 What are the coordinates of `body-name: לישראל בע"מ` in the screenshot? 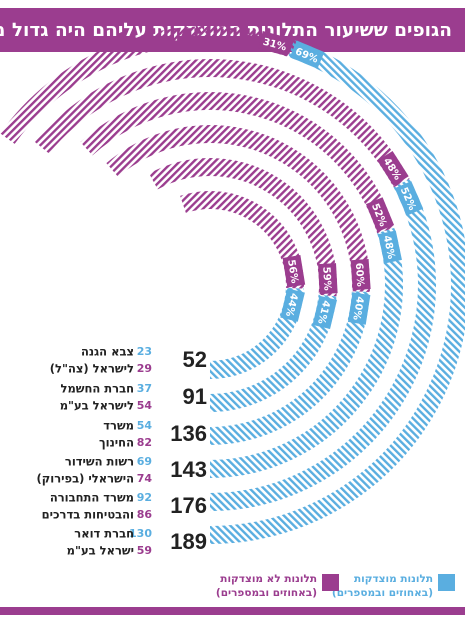 It's located at (97, 406).